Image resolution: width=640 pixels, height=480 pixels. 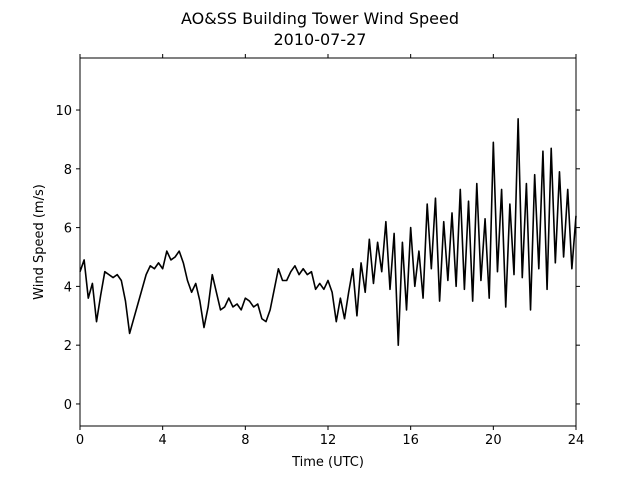 What do you see at coordinates (63, 111) in the screenshot?
I see `y-tick-label: 10` at bounding box center [63, 111].